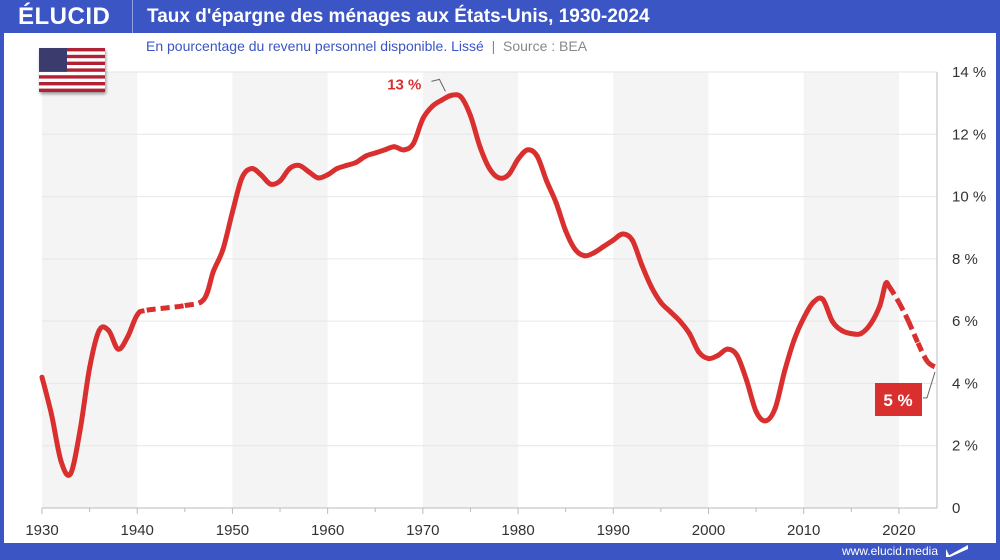  Describe the element at coordinates (969, 197) in the screenshot. I see `y-tick-label: 10 %` at that location.